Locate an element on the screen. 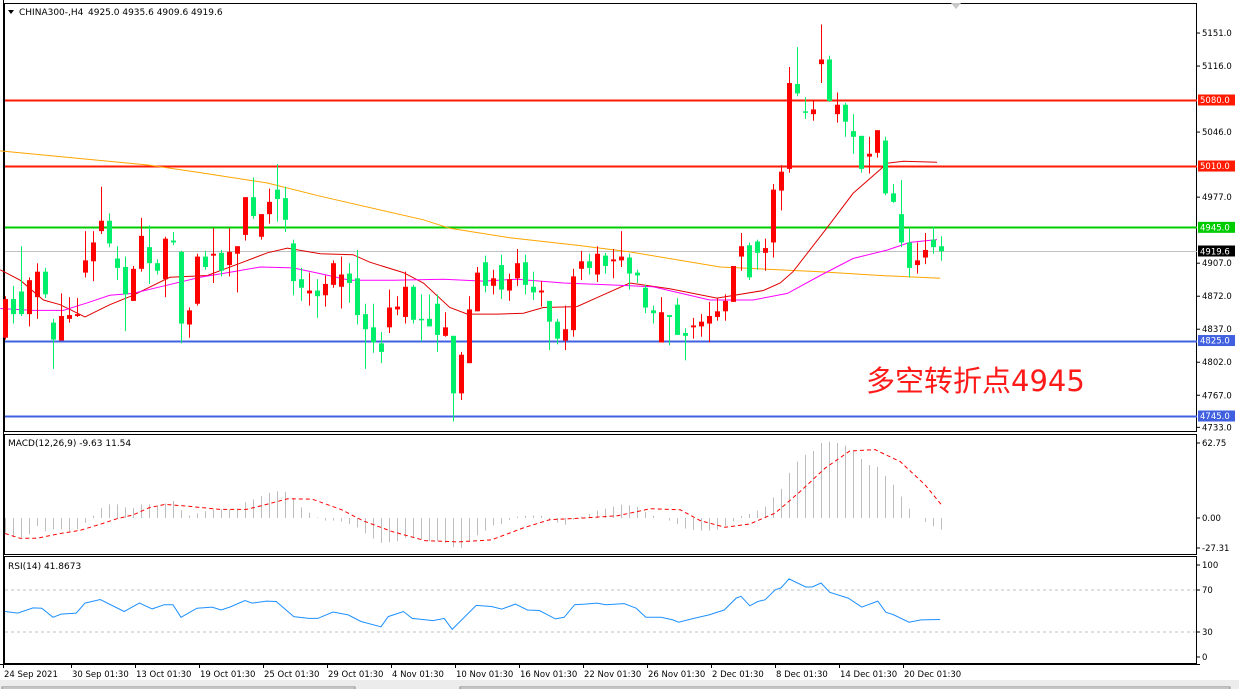 Image resolution: width=1239 pixels, height=689 pixels. time-tick-label: 29 Oct 01:30 is located at coordinates (355, 675).